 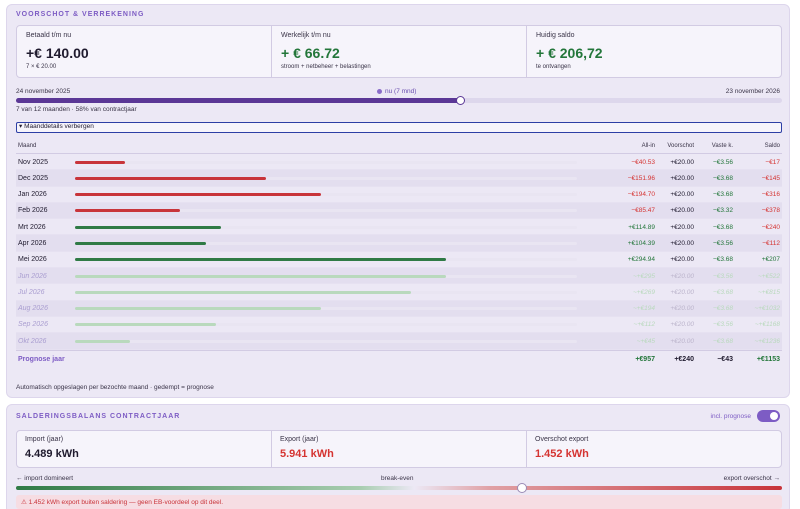 What do you see at coordinates (654, 449) in the screenshot?
I see `stat-overschot: Overschot export 1.452 kWh` at bounding box center [654, 449].